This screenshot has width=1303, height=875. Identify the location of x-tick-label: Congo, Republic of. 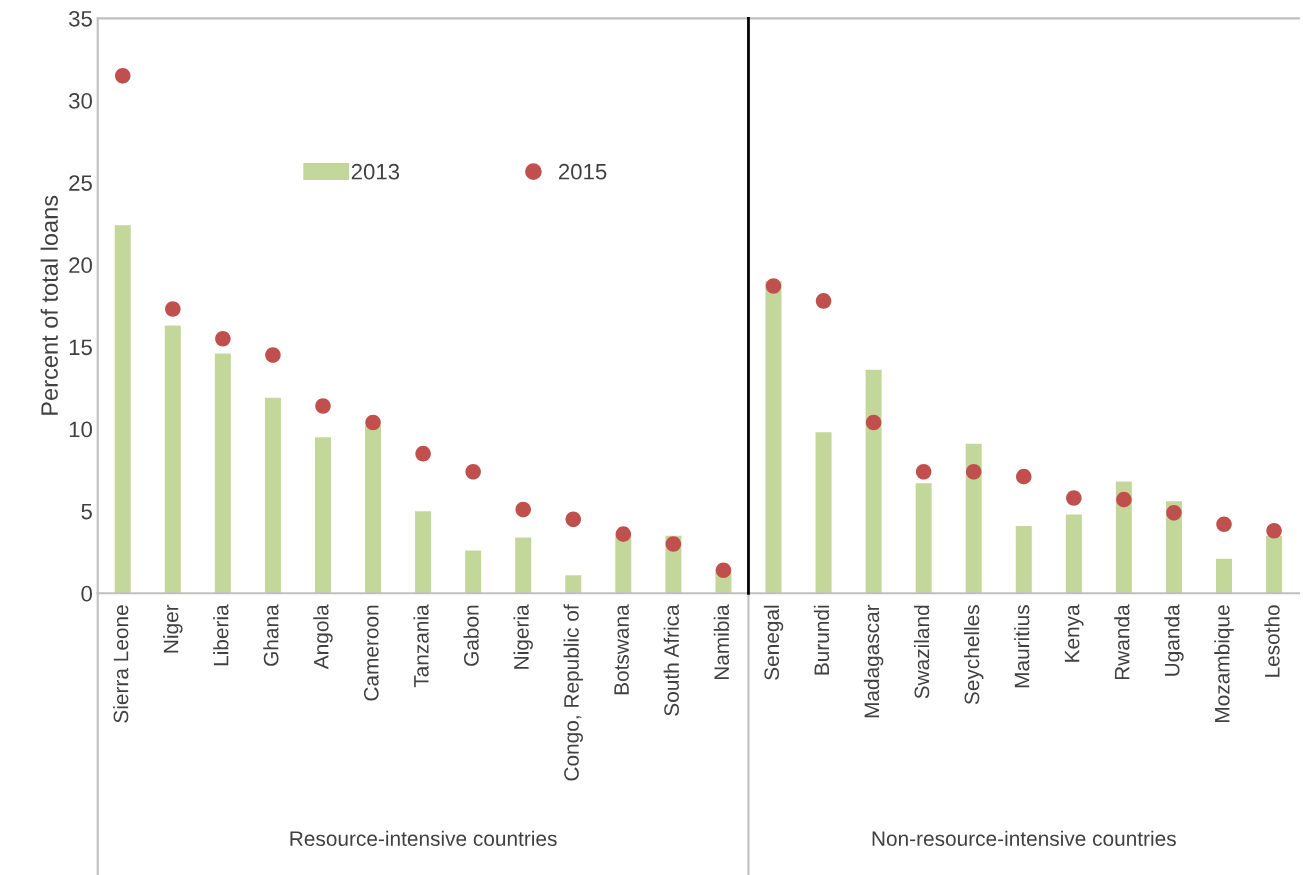
(573, 692).